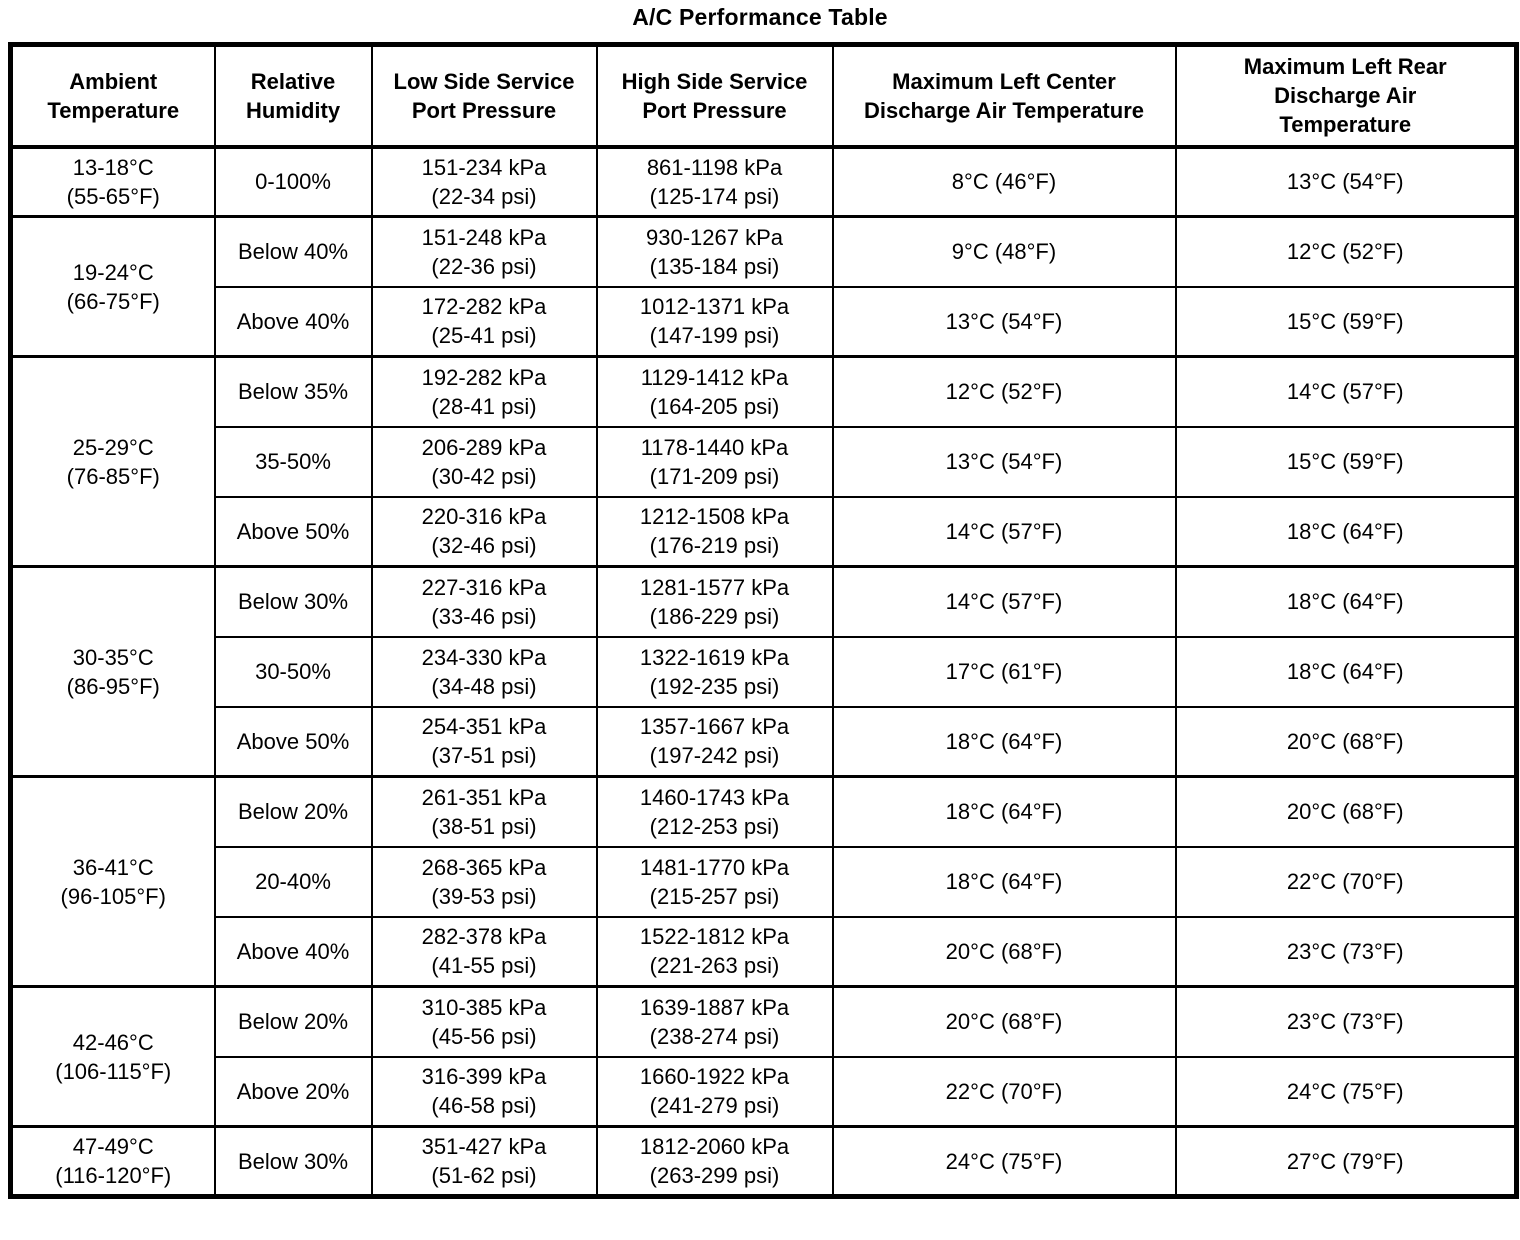 This screenshot has width=1520, height=1240. What do you see at coordinates (1346, 1161) in the screenshot?
I see `left-rear-discharge-cell: 27°C (79°F)` at bounding box center [1346, 1161].